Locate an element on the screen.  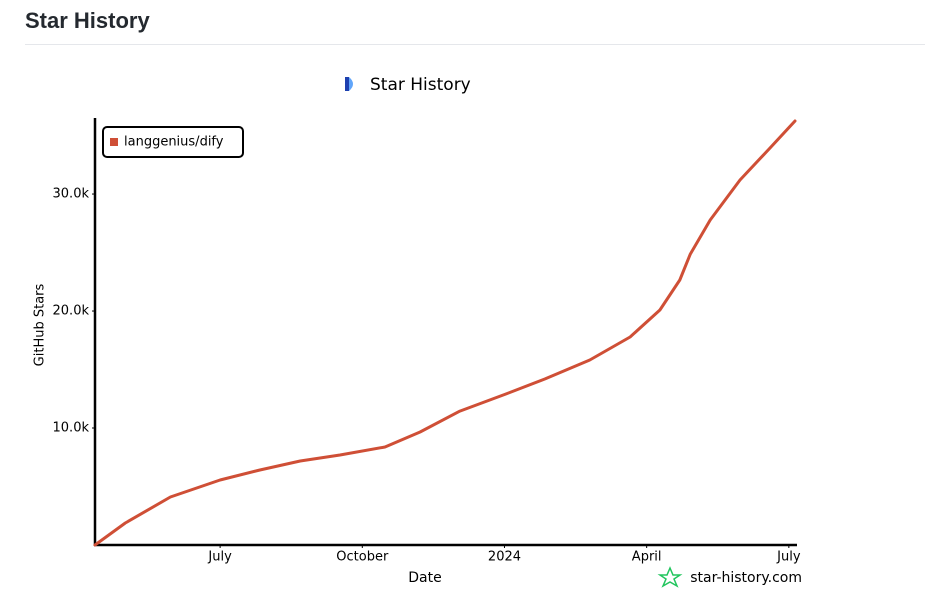
x-tick-label: October is located at coordinates (362, 557).